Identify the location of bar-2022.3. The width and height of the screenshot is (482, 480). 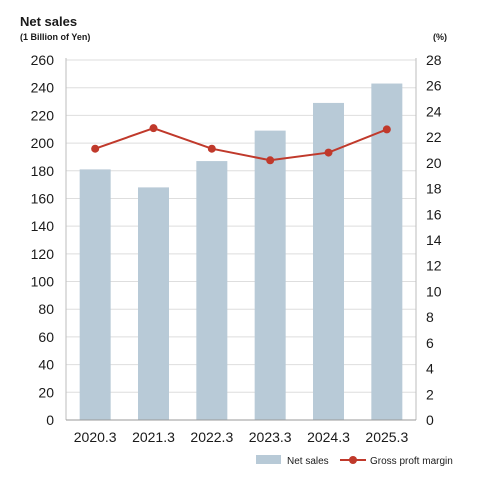
(212, 291).